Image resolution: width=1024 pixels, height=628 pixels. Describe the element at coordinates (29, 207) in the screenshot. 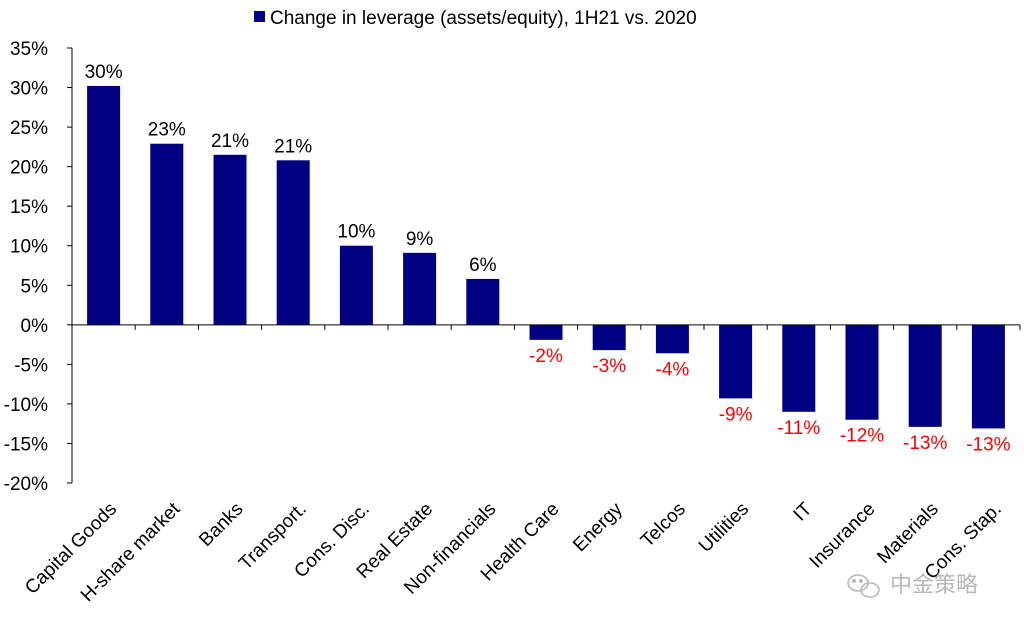

I see `y-tick-label: 15%` at that location.